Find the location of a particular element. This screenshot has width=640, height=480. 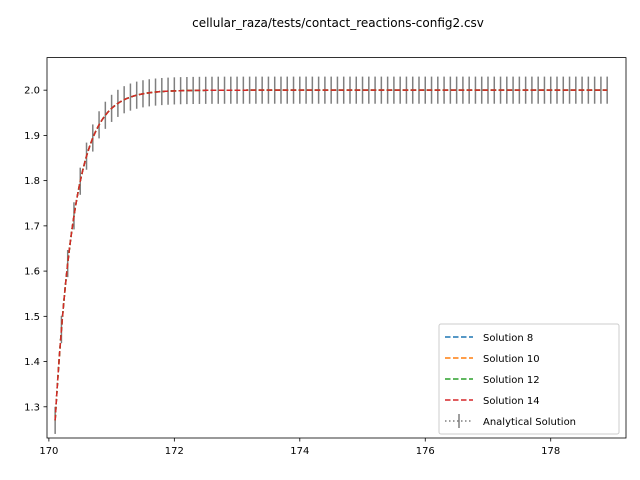

y-tick-label: 1.4 is located at coordinates (32, 362).